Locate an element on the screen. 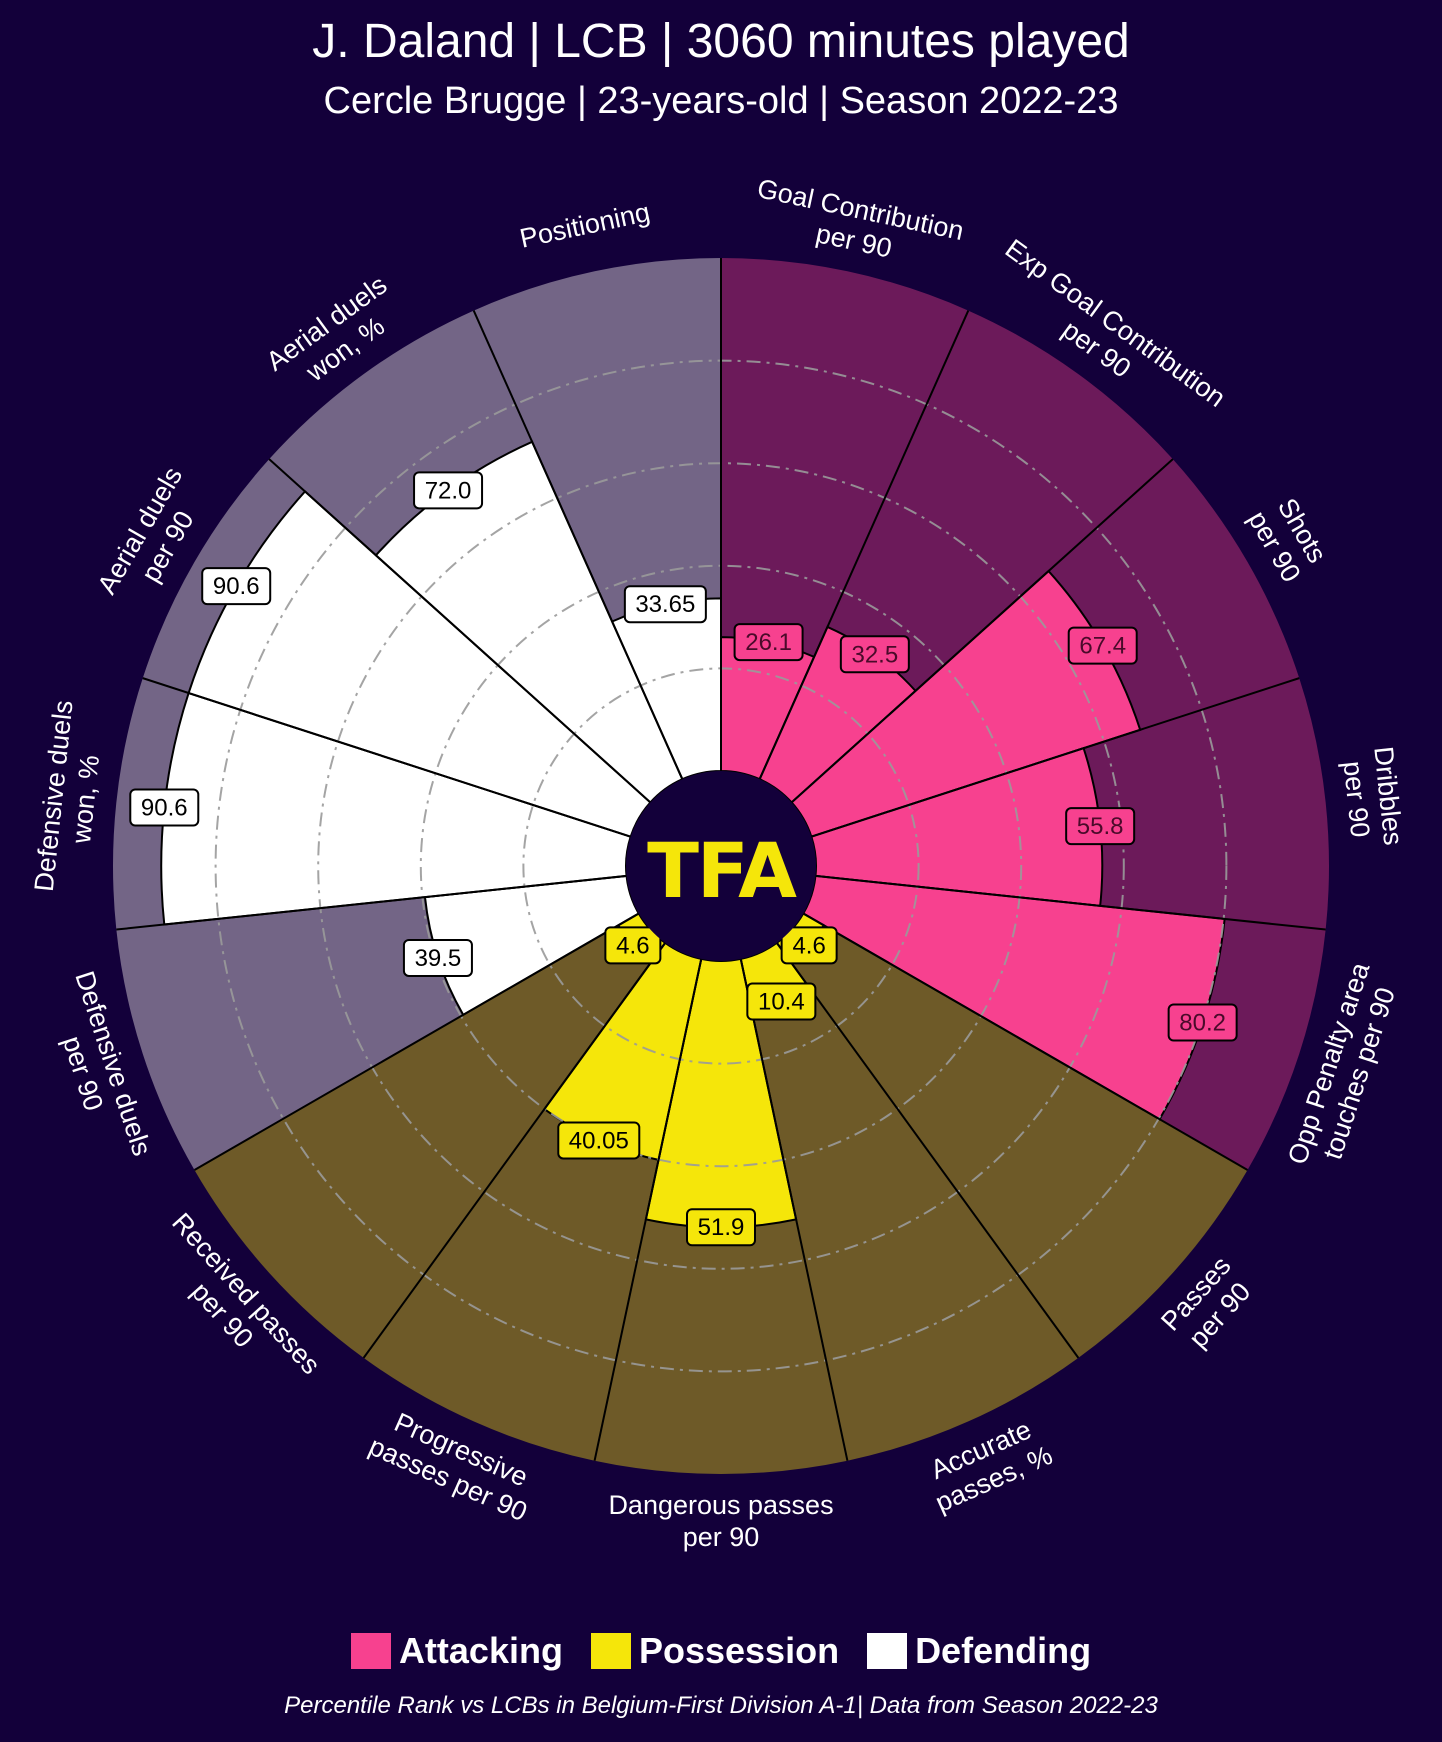 This screenshot has height=1742, width=1442. legend: Attacking Possession Defending is located at coordinates (721, 1651).